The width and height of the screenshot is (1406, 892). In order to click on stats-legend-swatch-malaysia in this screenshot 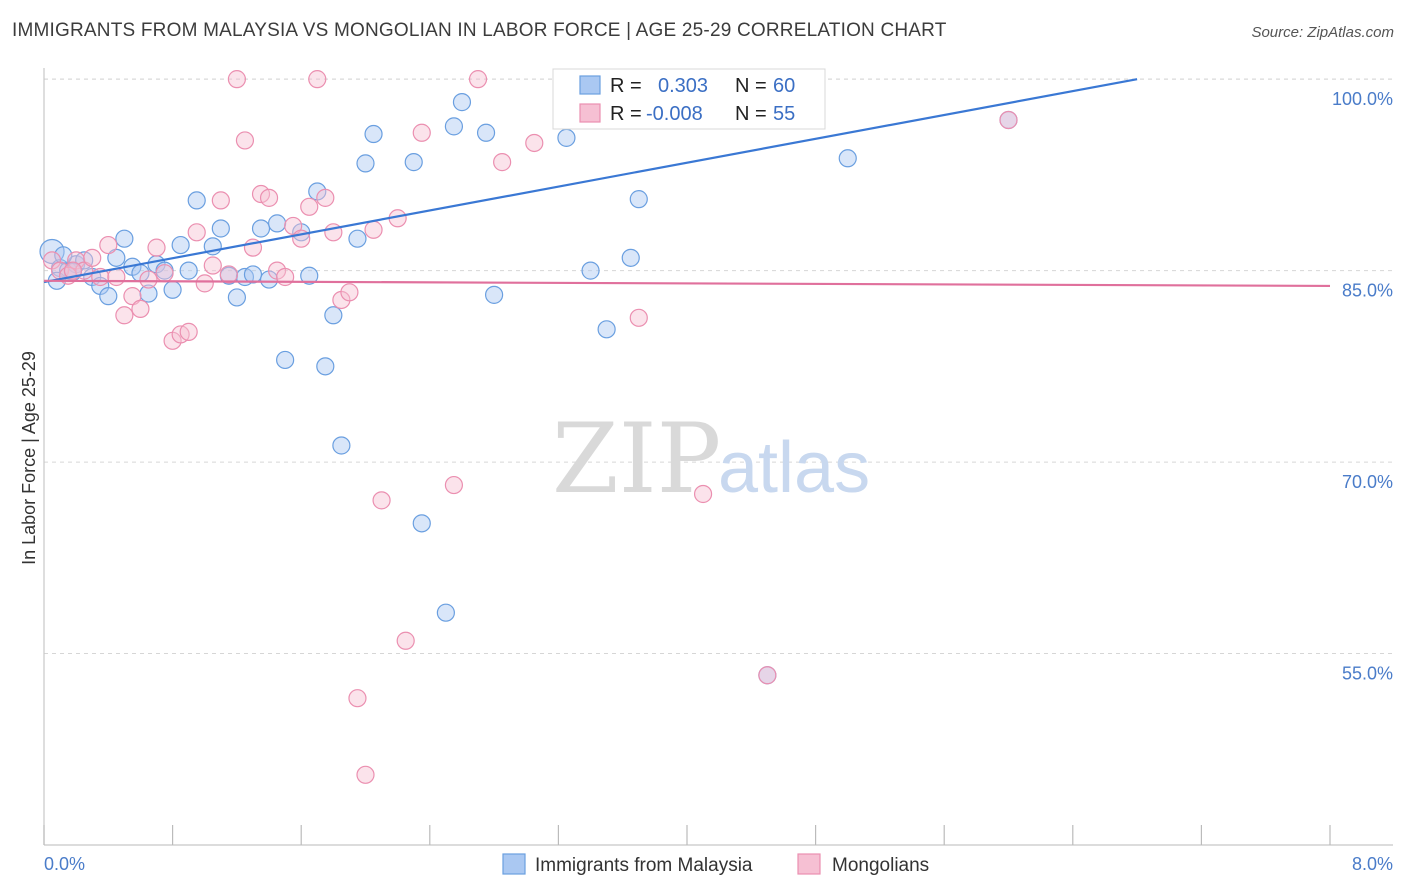, I will do `click(590, 85)`.